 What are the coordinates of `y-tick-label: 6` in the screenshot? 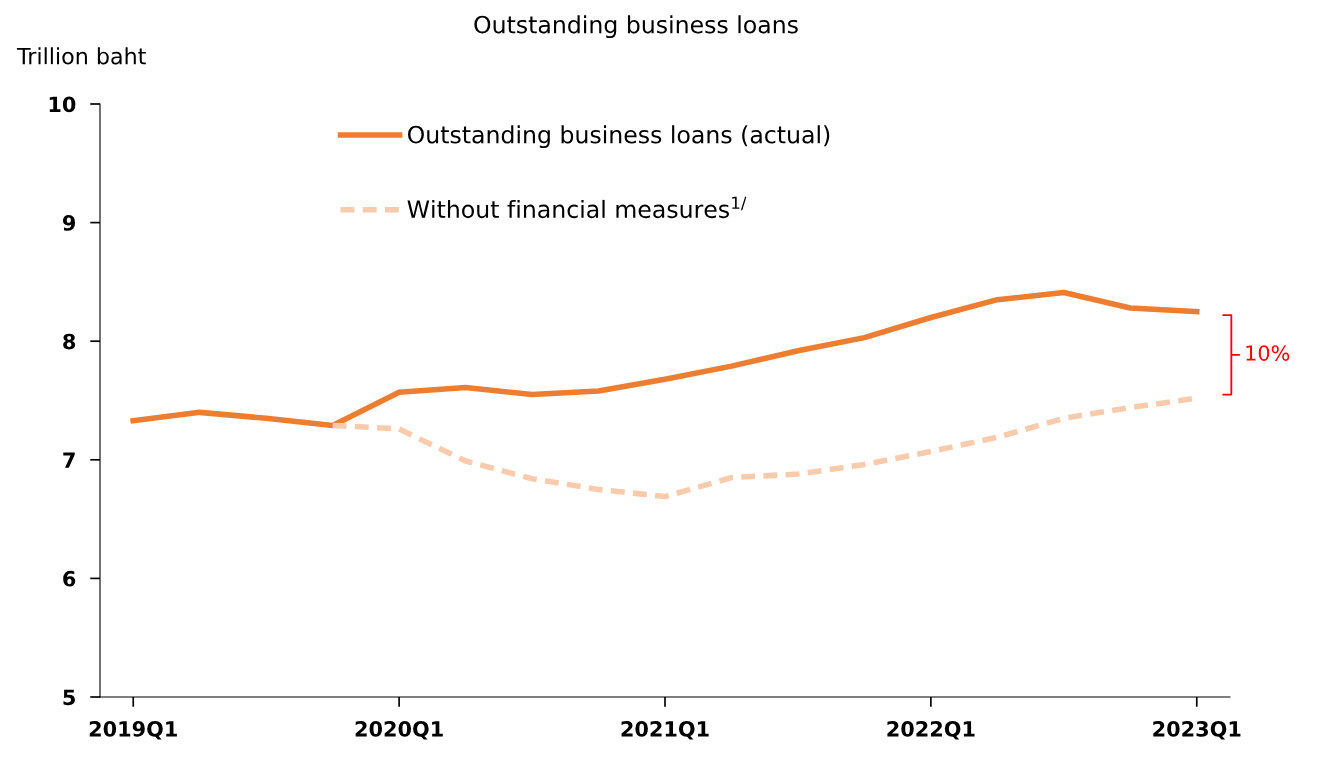 It's located at (69, 578).